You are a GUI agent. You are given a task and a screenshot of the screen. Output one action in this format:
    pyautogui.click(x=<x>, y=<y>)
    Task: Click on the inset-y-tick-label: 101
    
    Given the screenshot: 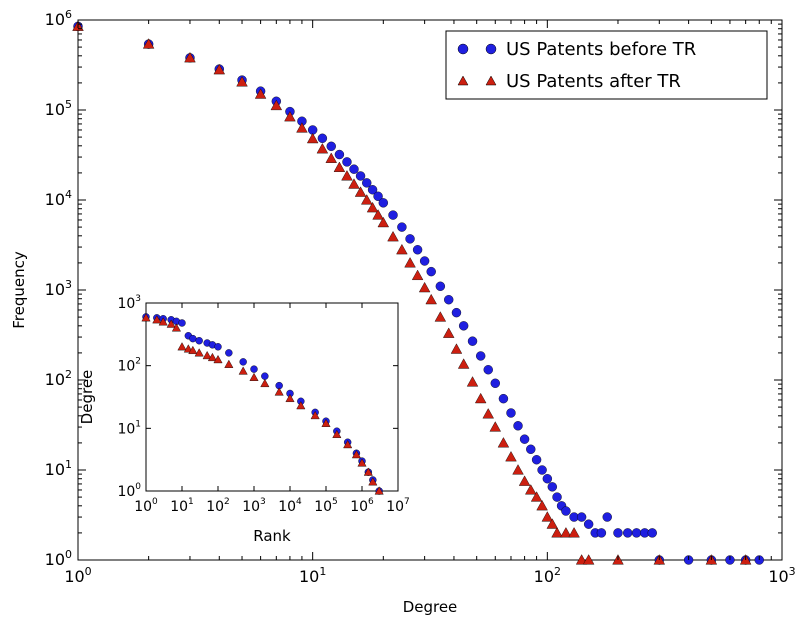 What is the action you would take?
    pyautogui.click(x=129, y=428)
    